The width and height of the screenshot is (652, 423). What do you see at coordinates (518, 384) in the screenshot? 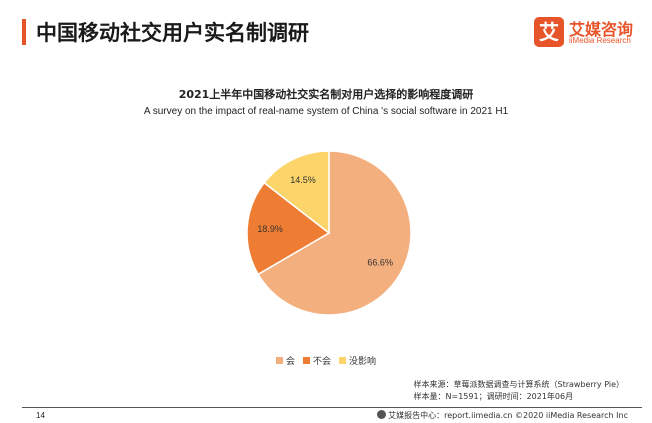
I see `source-line-1: 样本来源：草莓派数据调查与计算系统（Strawberry Pie）` at bounding box center [518, 384].